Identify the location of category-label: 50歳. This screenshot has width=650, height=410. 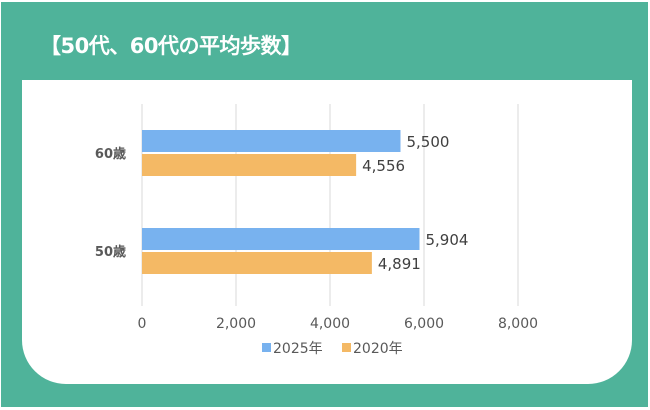
(110, 252).